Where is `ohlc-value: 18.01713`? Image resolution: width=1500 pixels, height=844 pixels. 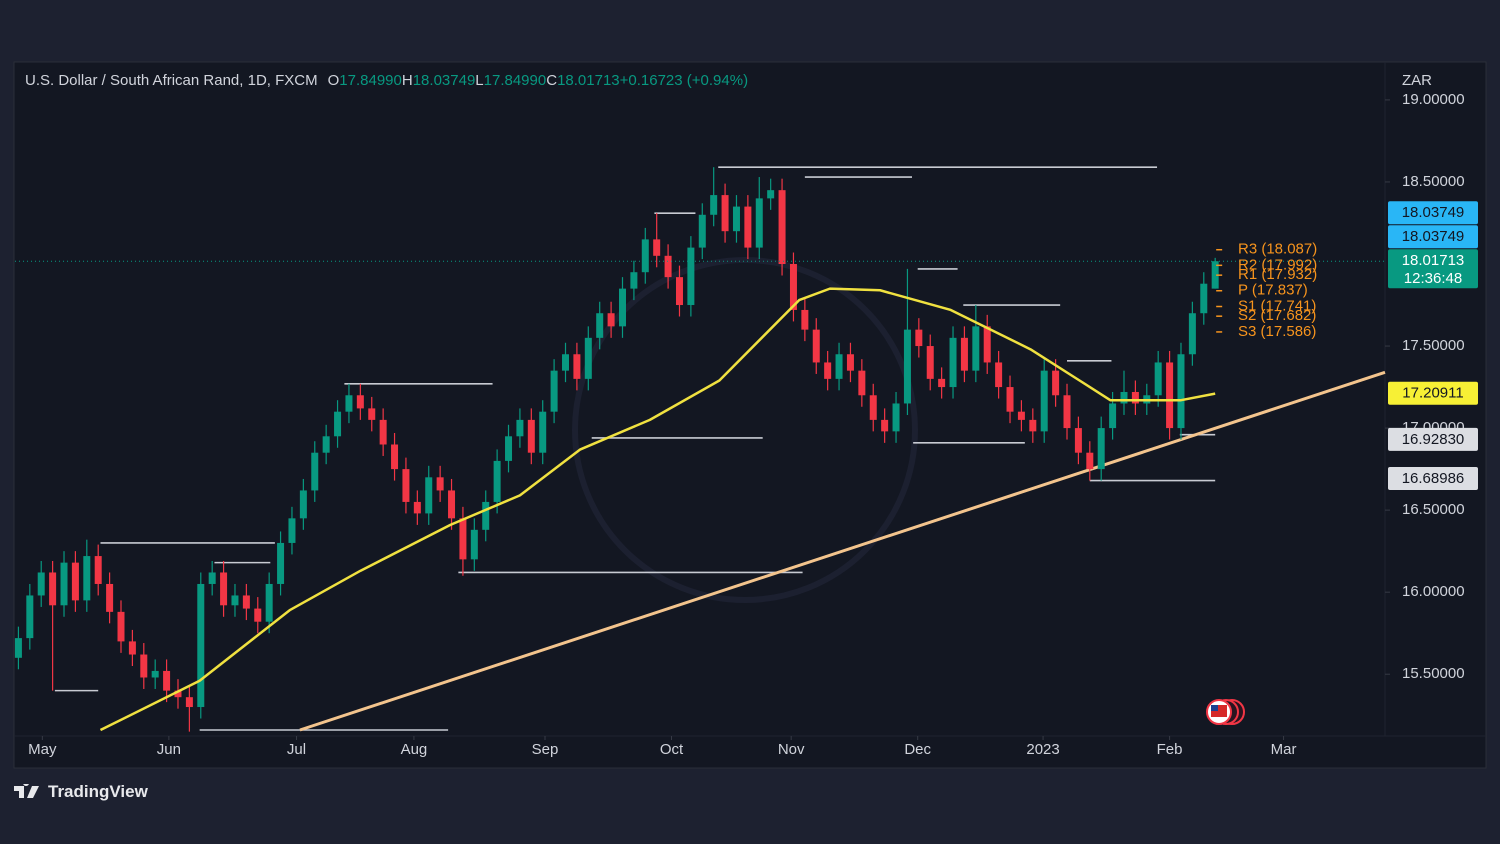 ohlc-value: 18.01713 is located at coordinates (588, 80).